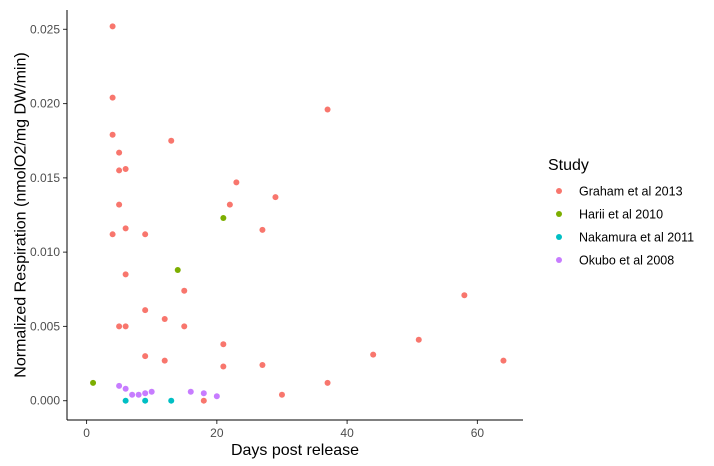 The height and width of the screenshot is (466, 714). What do you see at coordinates (559, 237) in the screenshot?
I see `legend-key-nakamura-et-al-2011` at bounding box center [559, 237].